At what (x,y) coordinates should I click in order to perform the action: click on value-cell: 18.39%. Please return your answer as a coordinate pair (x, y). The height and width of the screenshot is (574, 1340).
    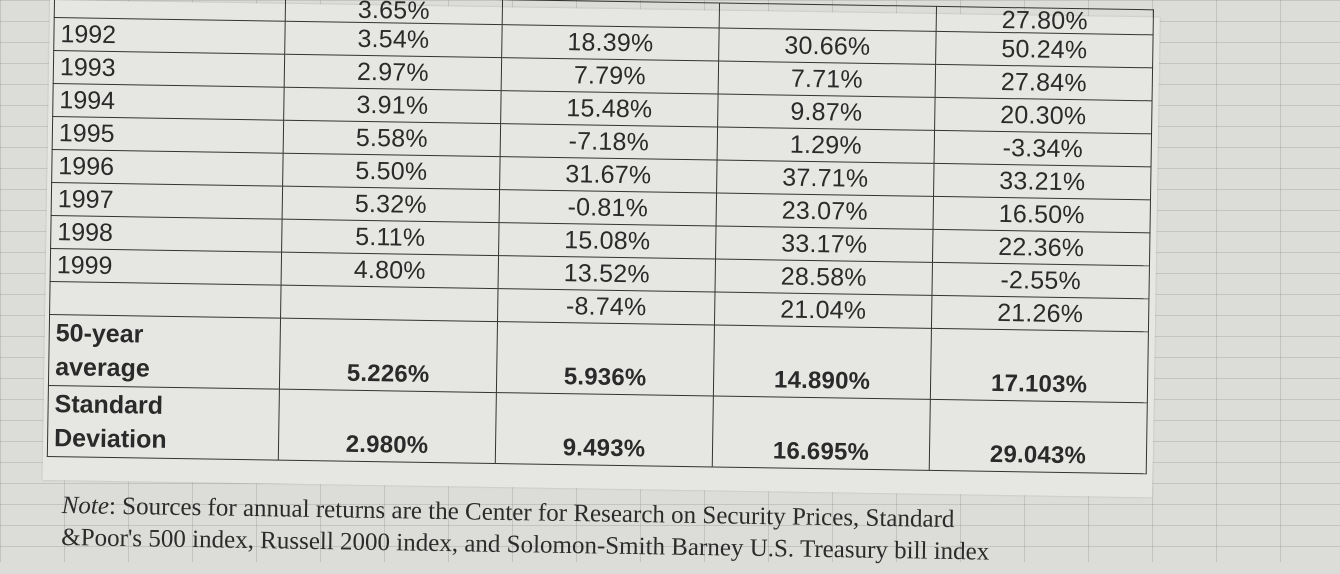
    Looking at the image, I should click on (610, 43).